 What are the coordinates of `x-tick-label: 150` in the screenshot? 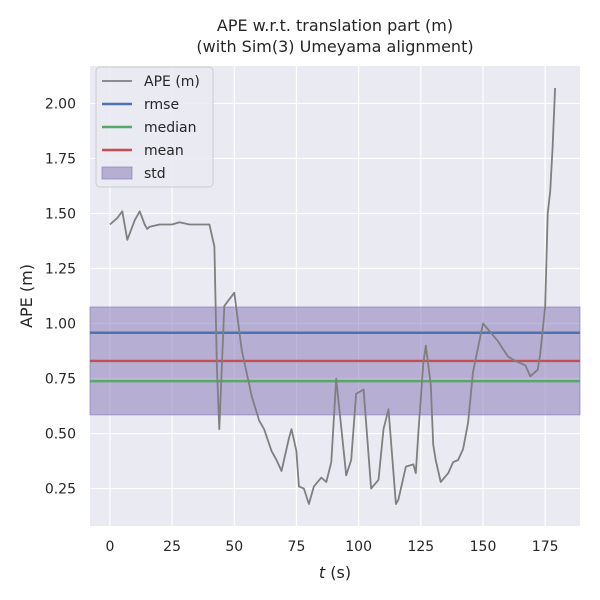 It's located at (483, 547).